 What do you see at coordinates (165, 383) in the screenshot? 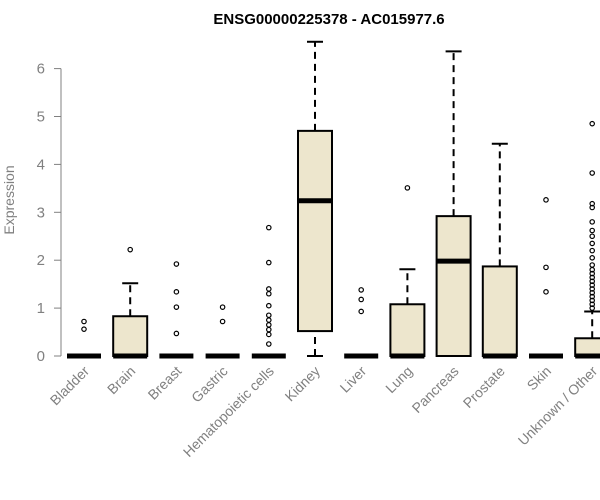
I see `x-tick-label: Breast` at bounding box center [165, 383].